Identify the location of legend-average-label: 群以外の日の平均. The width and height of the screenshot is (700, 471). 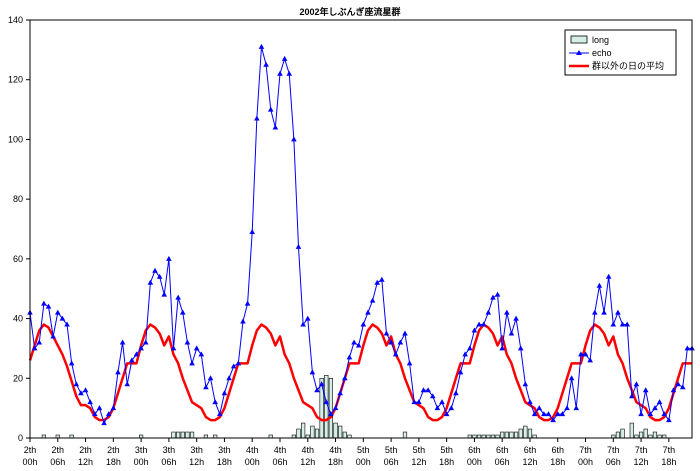
(628, 65).